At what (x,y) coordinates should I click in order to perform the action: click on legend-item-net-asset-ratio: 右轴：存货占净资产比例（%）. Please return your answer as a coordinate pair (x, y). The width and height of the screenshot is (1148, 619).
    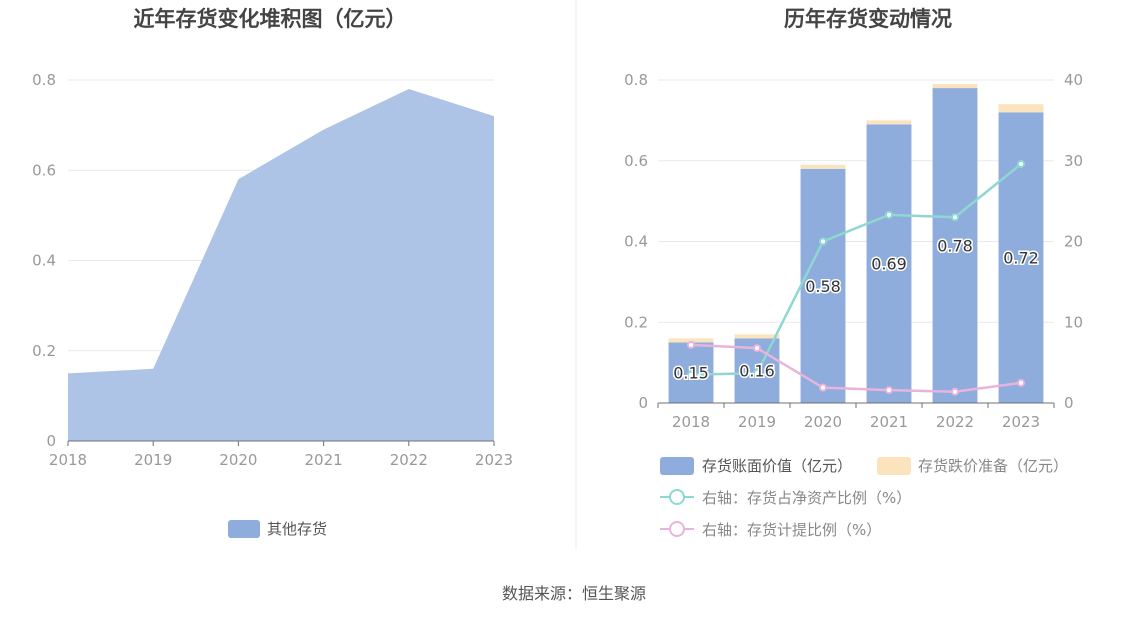
    Looking at the image, I should click on (785, 498).